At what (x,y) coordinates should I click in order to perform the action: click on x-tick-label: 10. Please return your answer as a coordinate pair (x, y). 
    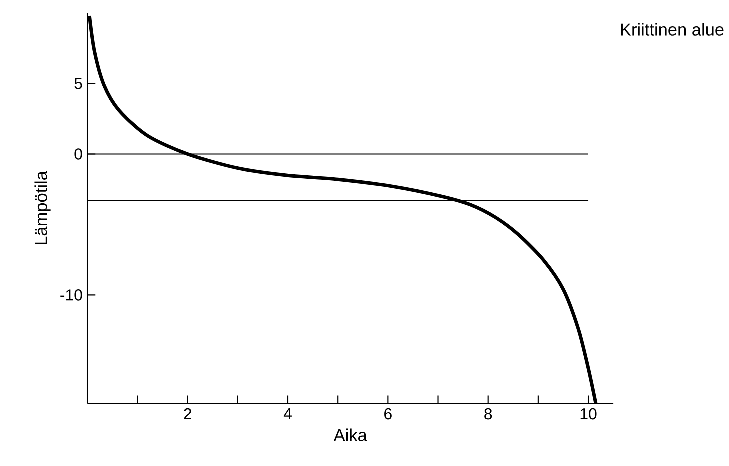
    Looking at the image, I should click on (588, 414).